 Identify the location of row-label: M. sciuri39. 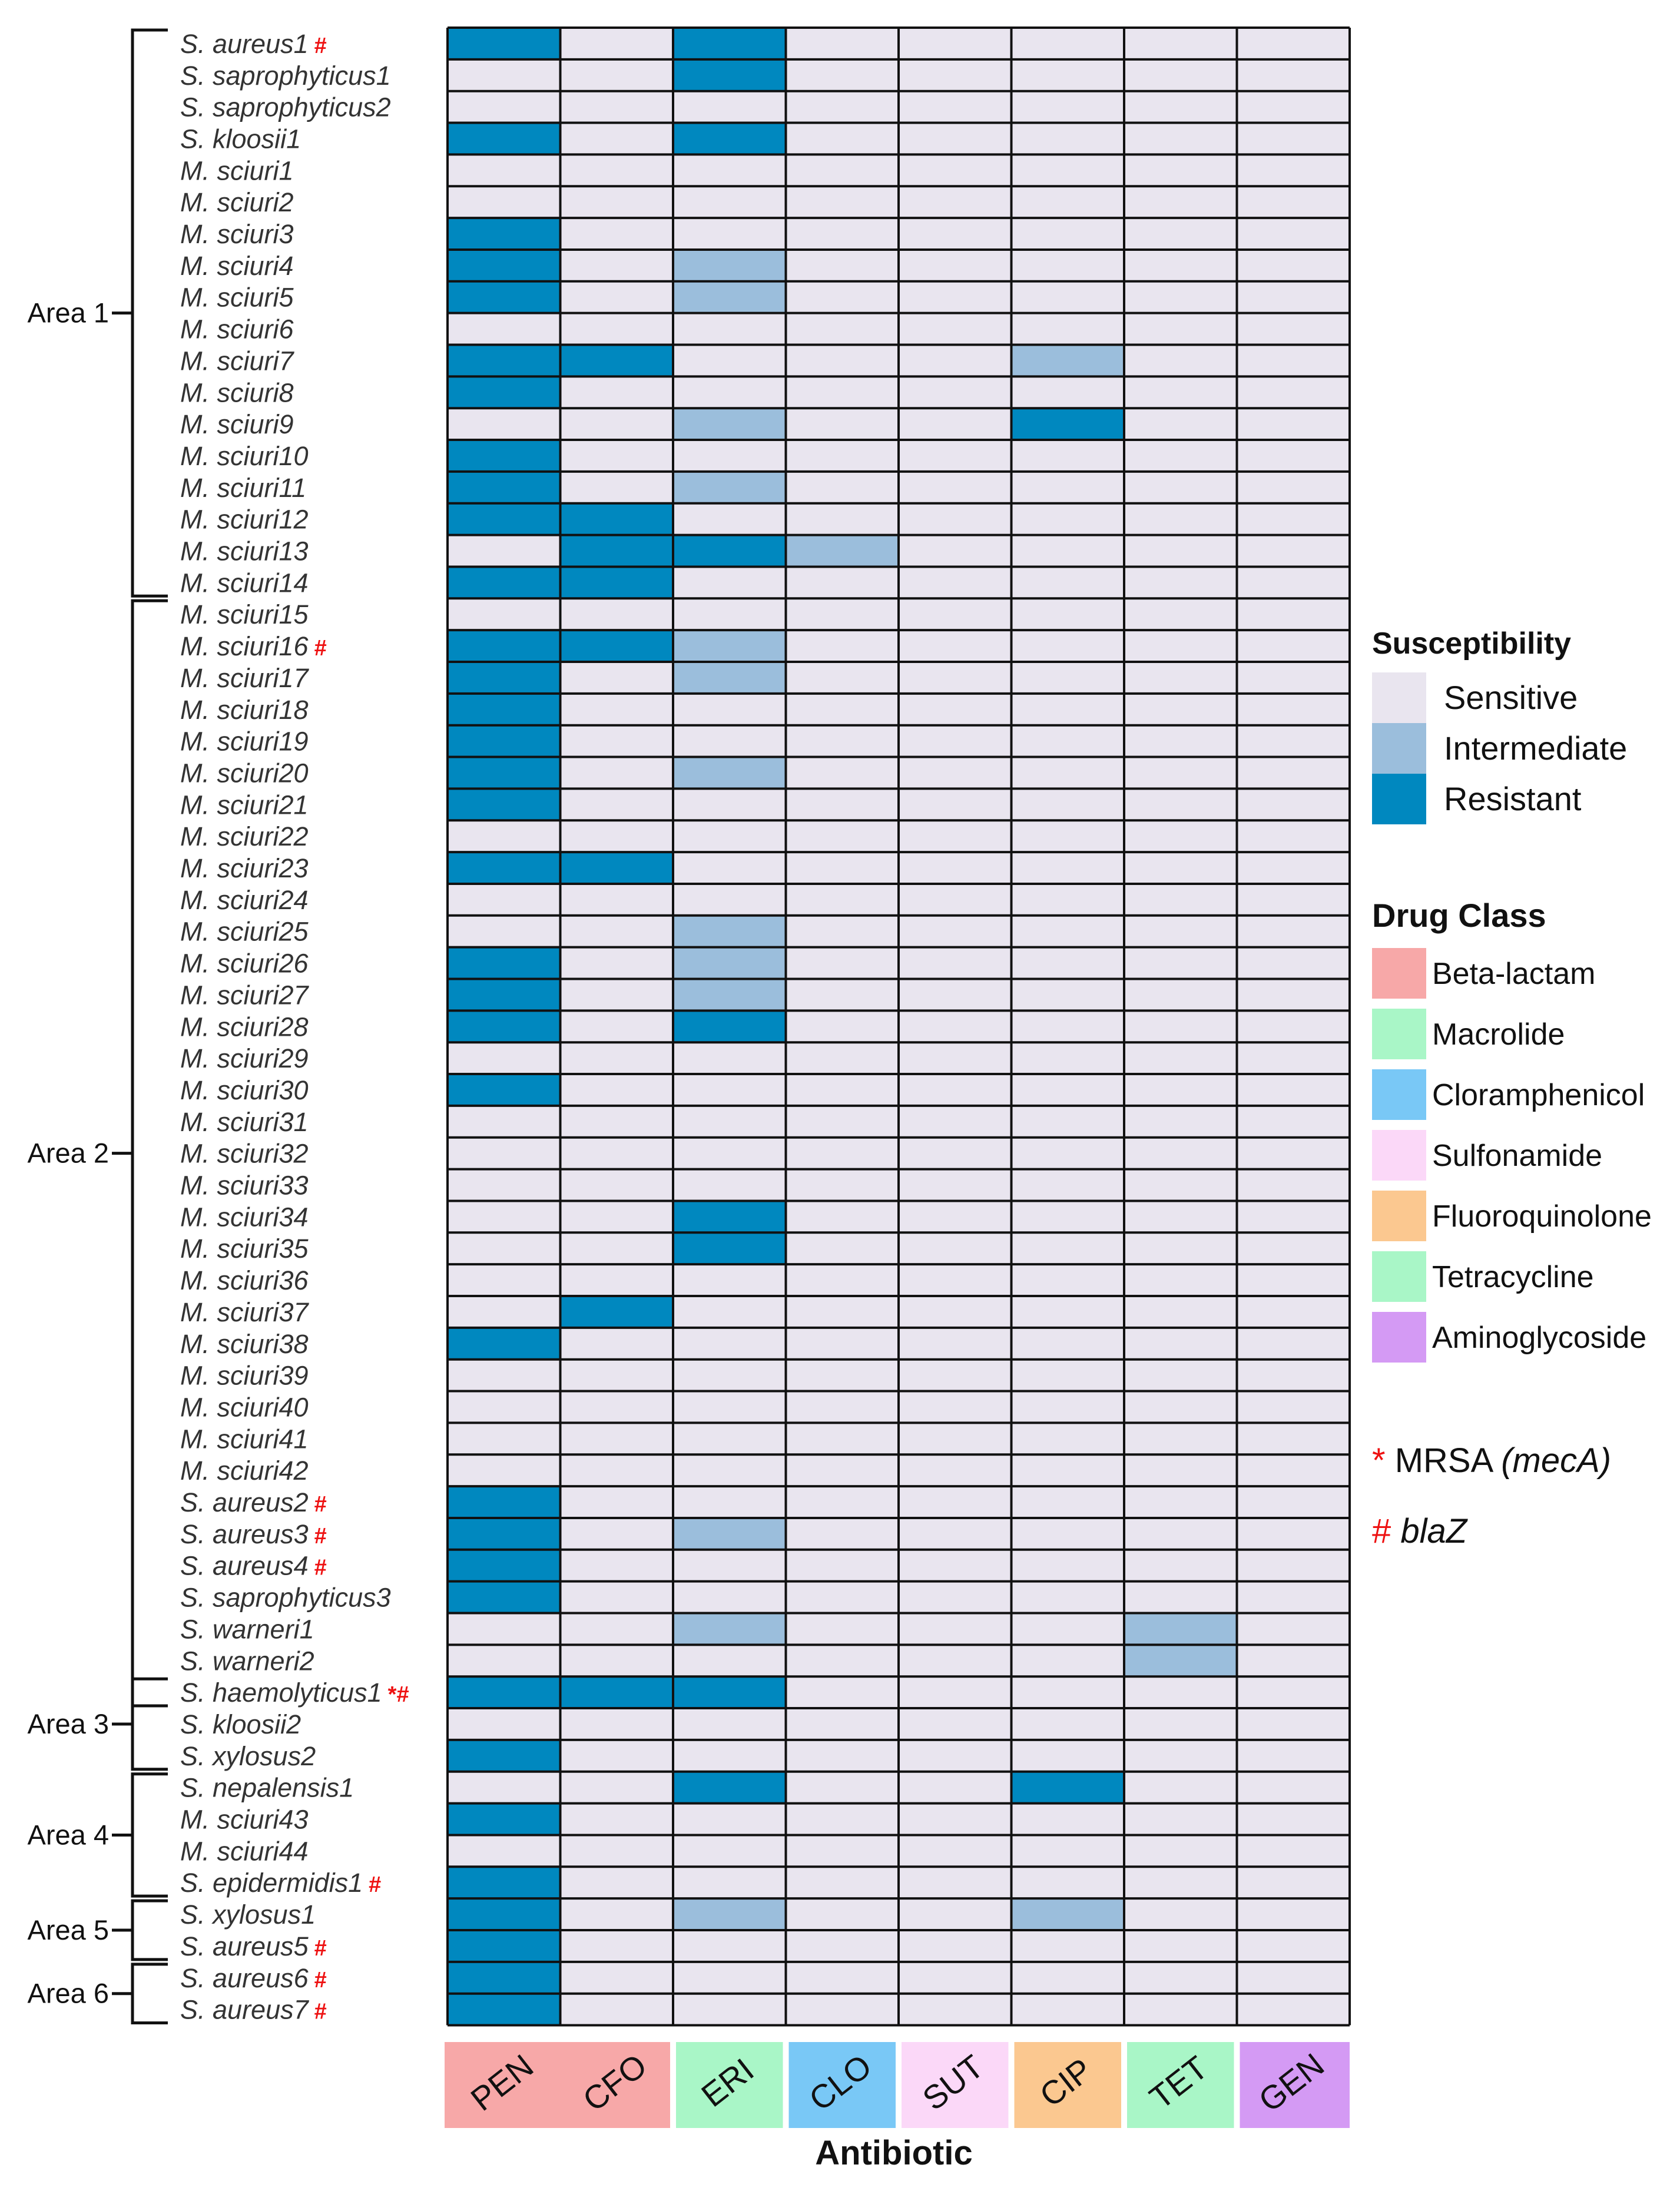
(244, 1376).